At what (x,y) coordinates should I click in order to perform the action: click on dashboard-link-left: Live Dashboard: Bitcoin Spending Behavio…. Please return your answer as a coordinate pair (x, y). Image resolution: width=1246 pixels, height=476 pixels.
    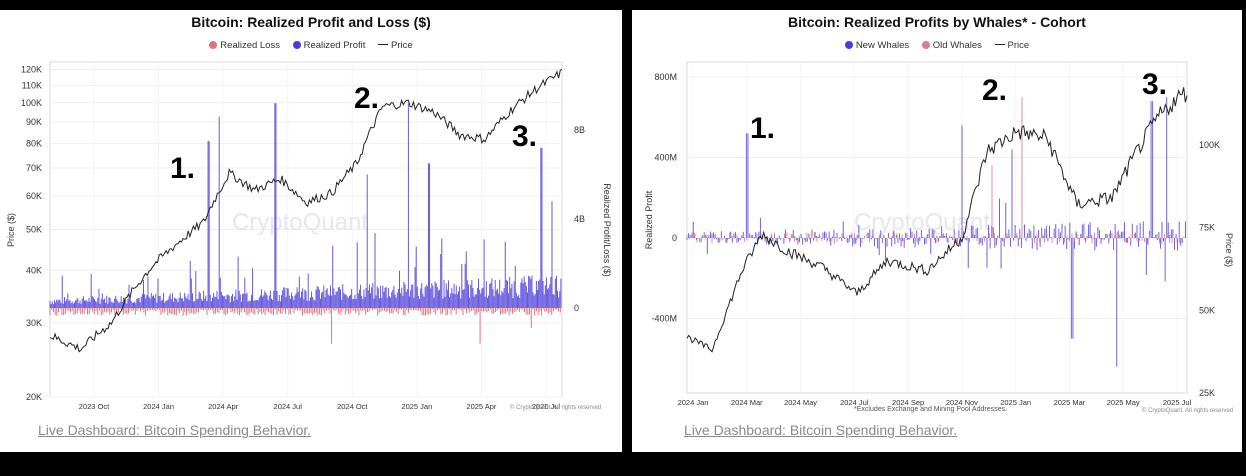
    Looking at the image, I should click on (175, 430).